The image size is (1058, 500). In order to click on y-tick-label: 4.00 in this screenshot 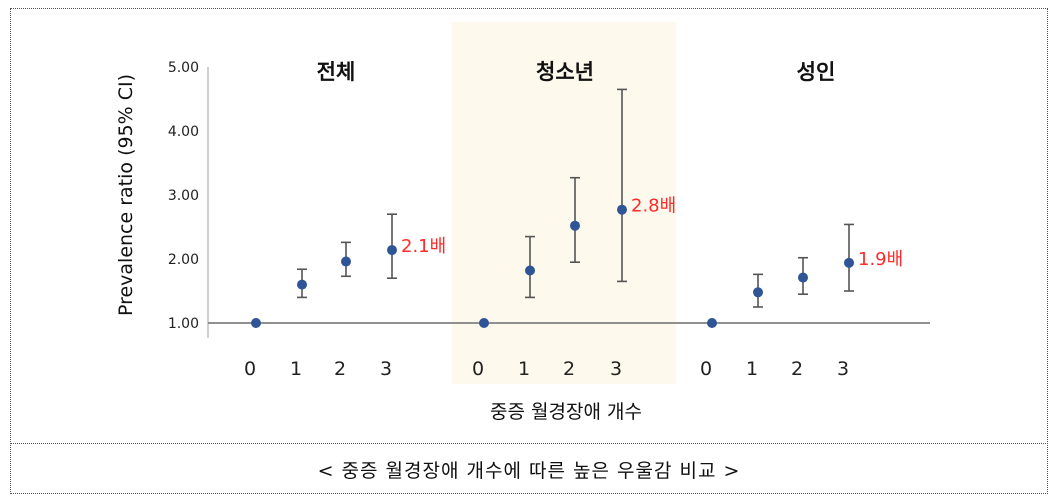, I will do `click(183, 132)`.